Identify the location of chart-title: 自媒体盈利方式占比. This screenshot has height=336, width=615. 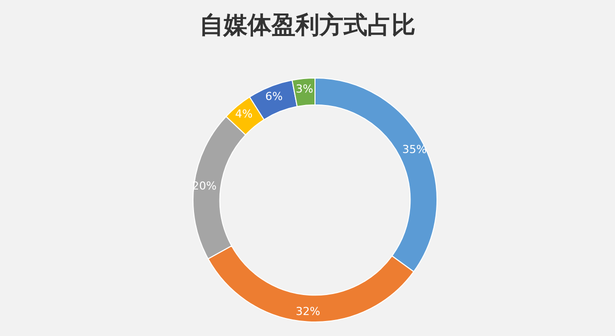
(308, 25).